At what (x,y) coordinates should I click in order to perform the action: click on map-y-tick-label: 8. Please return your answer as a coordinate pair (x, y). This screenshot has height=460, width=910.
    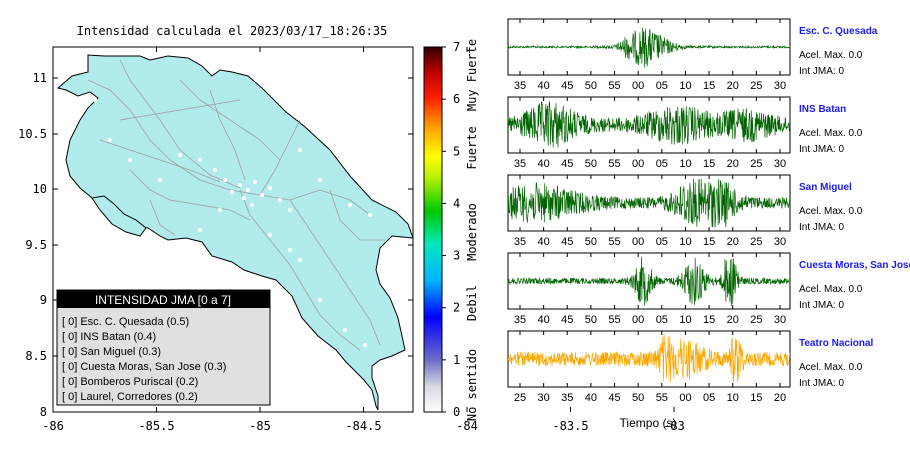
    Looking at the image, I should click on (43, 412).